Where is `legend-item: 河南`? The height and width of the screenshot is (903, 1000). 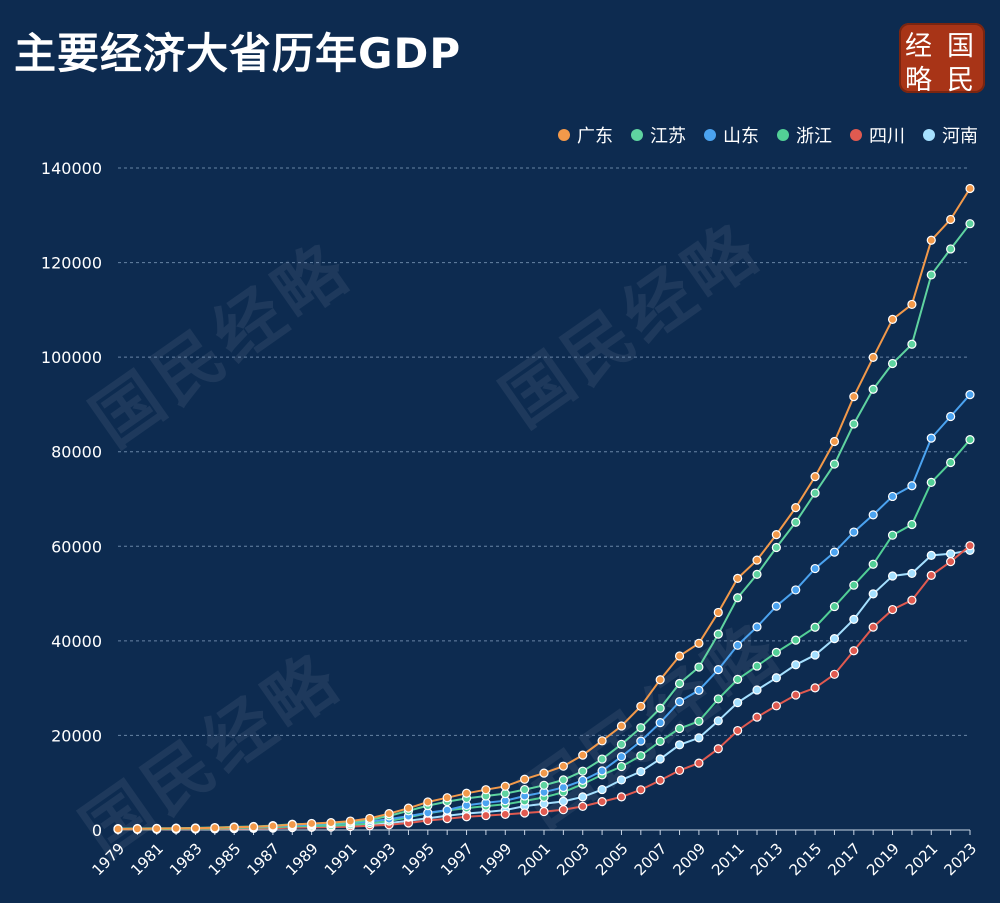 legend-item: 河南 is located at coordinates (950, 135).